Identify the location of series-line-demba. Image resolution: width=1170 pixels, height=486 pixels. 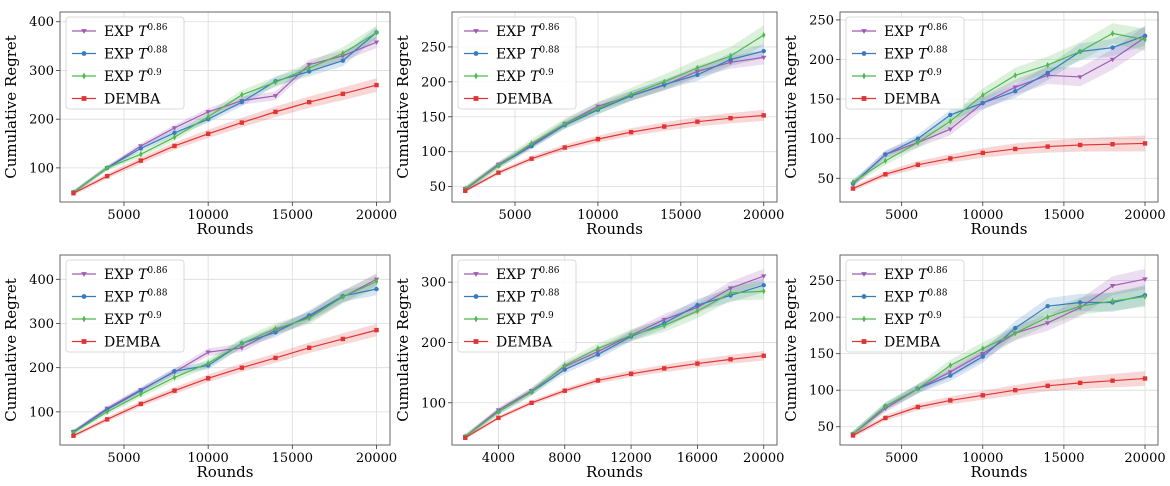
(614, 397).